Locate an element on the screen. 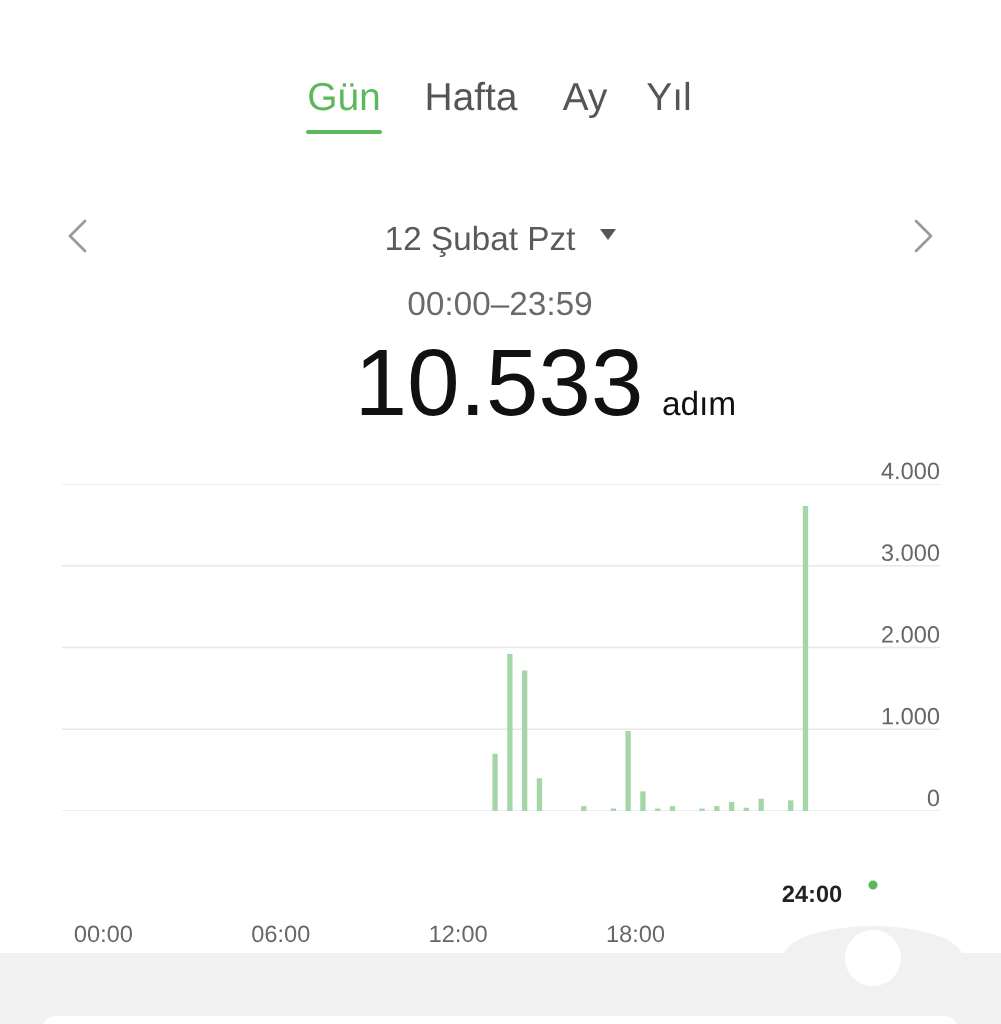 The height and width of the screenshot is (1024, 1001). y-tick-label: 1.000 is located at coordinates (911, 716).